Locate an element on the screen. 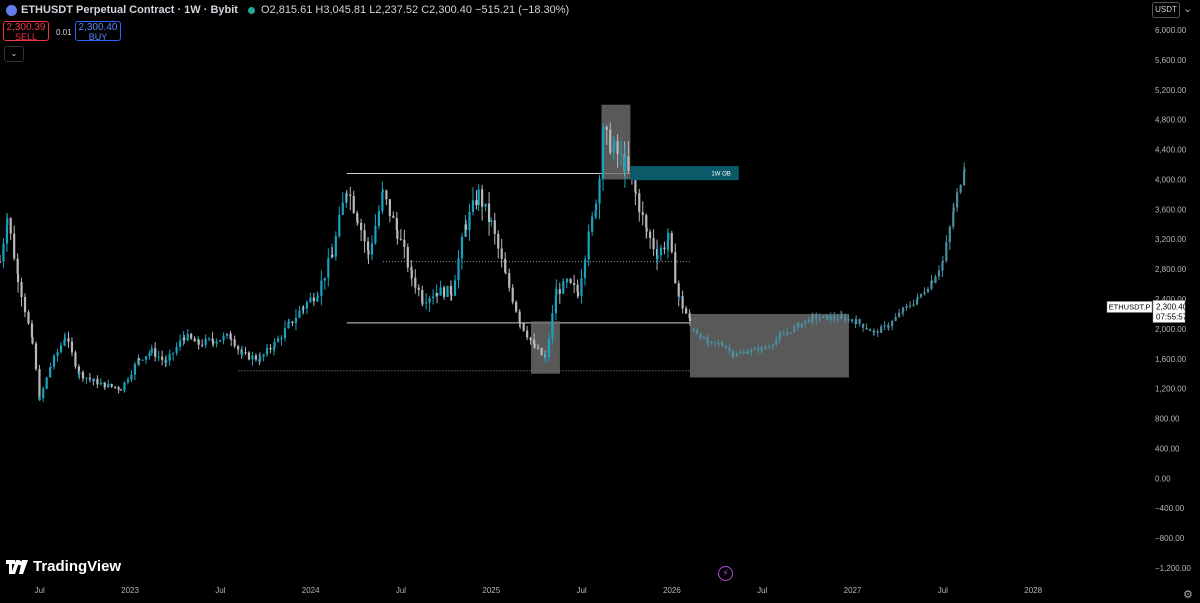 The image size is (1200, 603). order-block-zone is located at coordinates (684, 173).